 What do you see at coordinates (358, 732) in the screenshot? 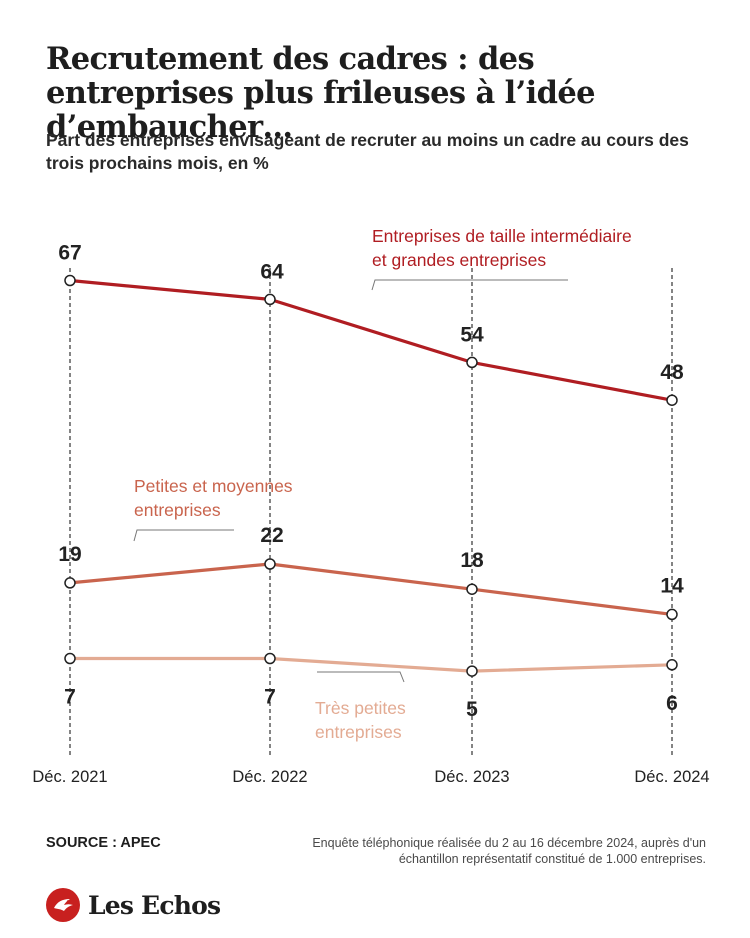
I see `series-label-very-small-line2: entreprises` at bounding box center [358, 732].